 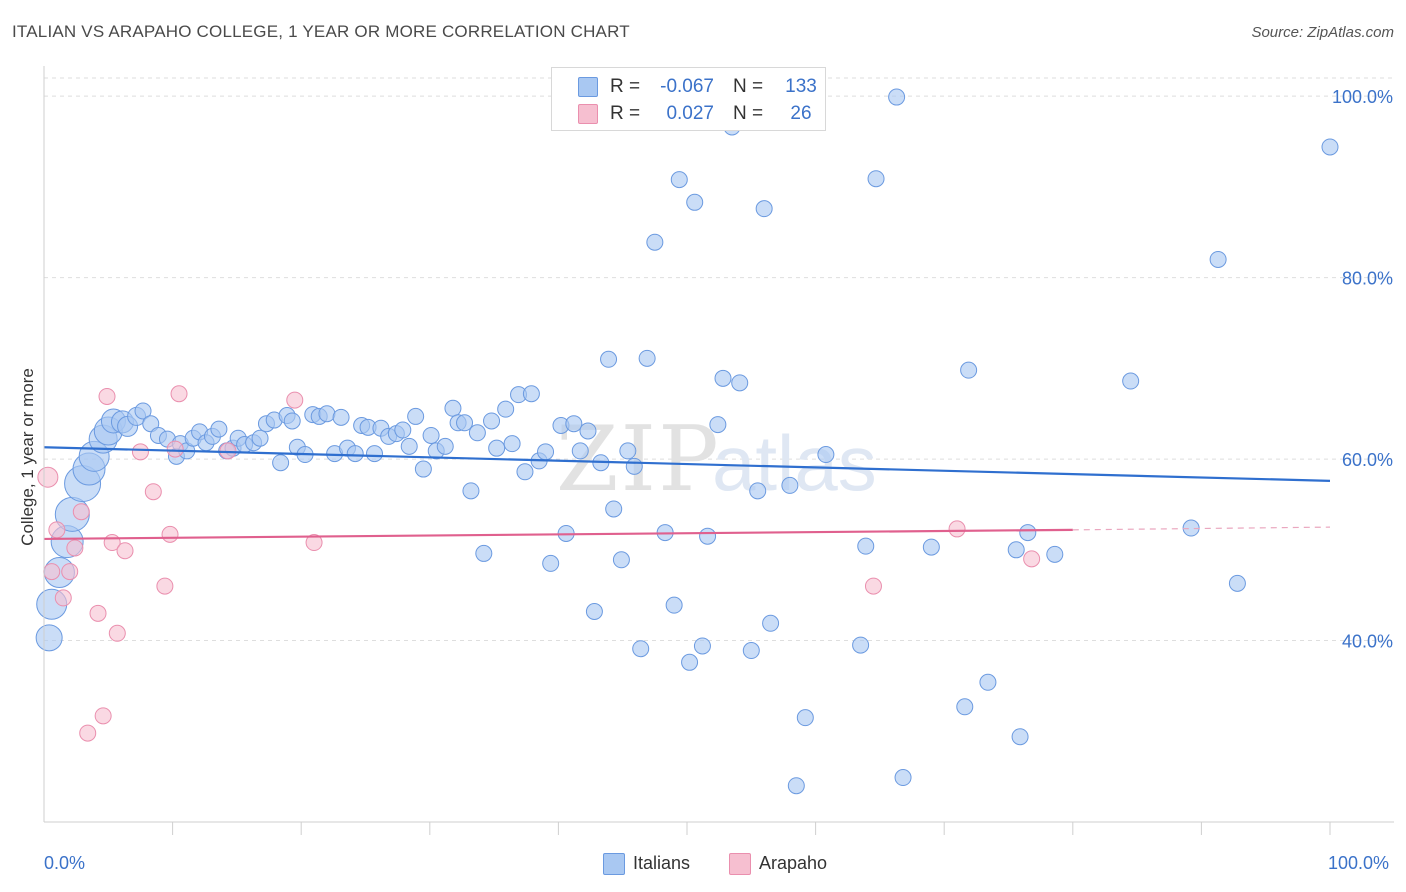 I want to click on italians-trend-line, so click(x=687, y=464).